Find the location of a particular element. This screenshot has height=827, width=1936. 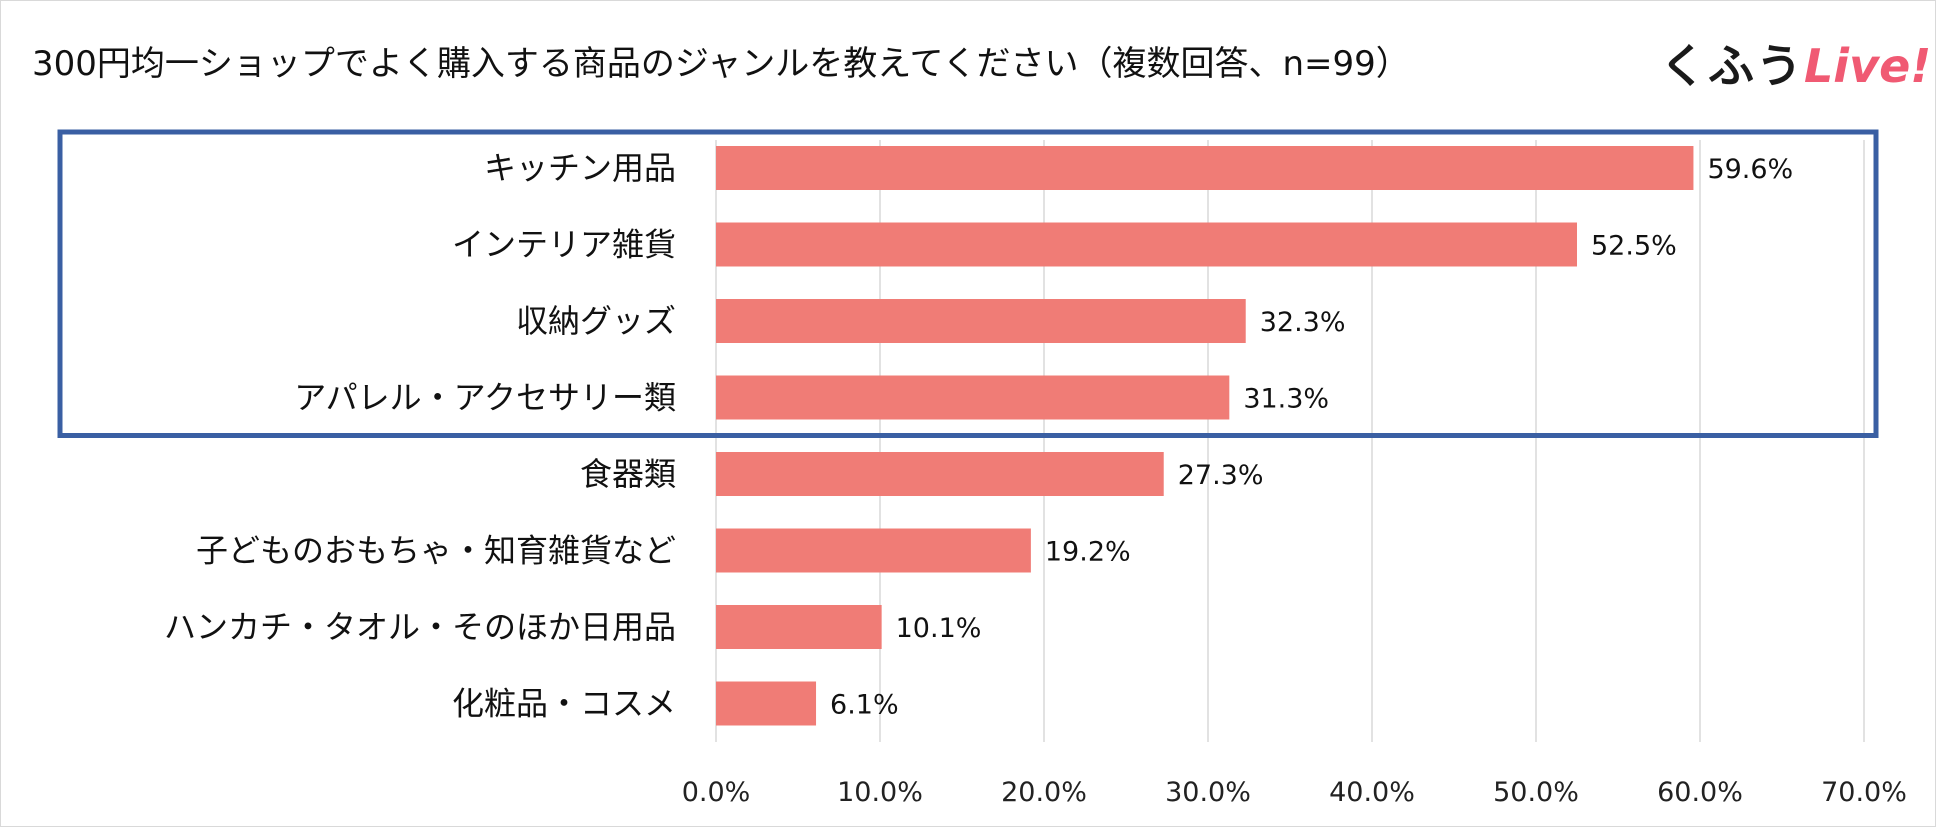

kufu-live-logo: くふうLive! is located at coordinates (1795, 63).